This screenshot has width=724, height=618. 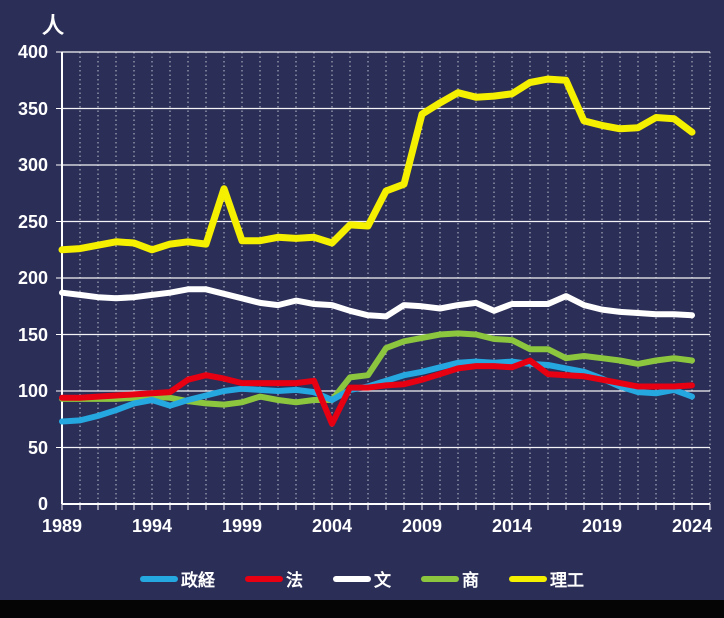 I want to click on y-axis-tick-label: 250, so click(x=32, y=221).